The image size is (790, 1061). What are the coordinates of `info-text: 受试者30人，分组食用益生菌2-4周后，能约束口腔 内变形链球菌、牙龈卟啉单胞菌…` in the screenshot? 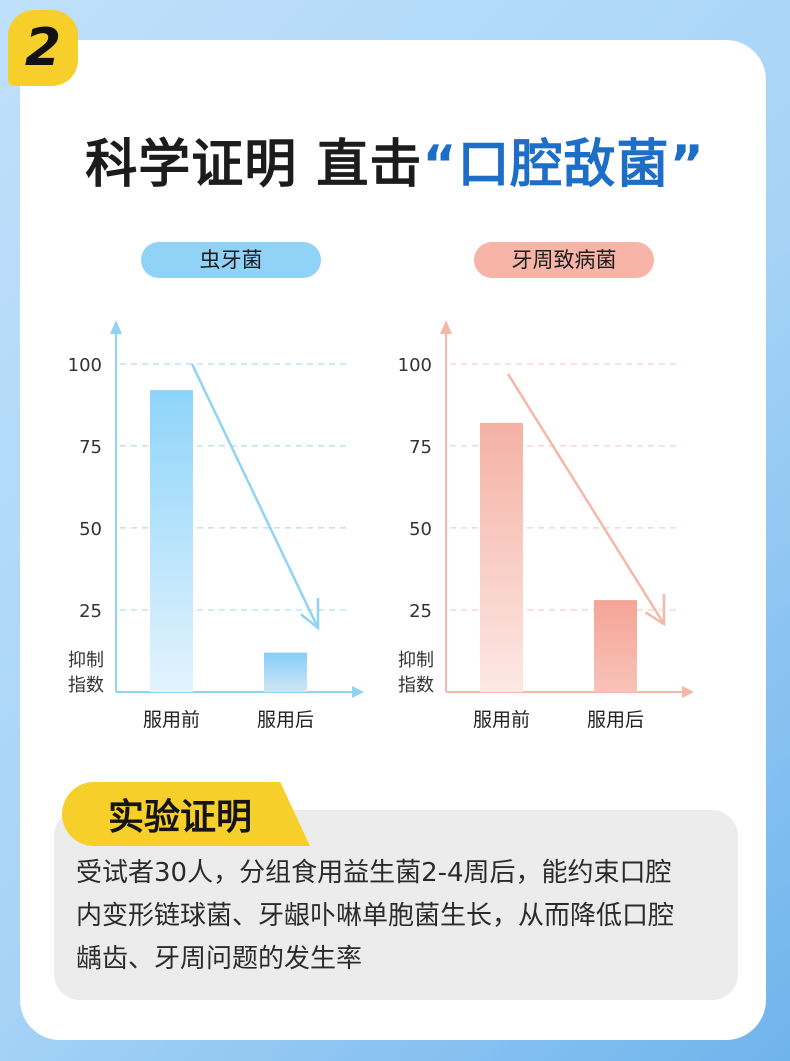 It's located at (401, 916).